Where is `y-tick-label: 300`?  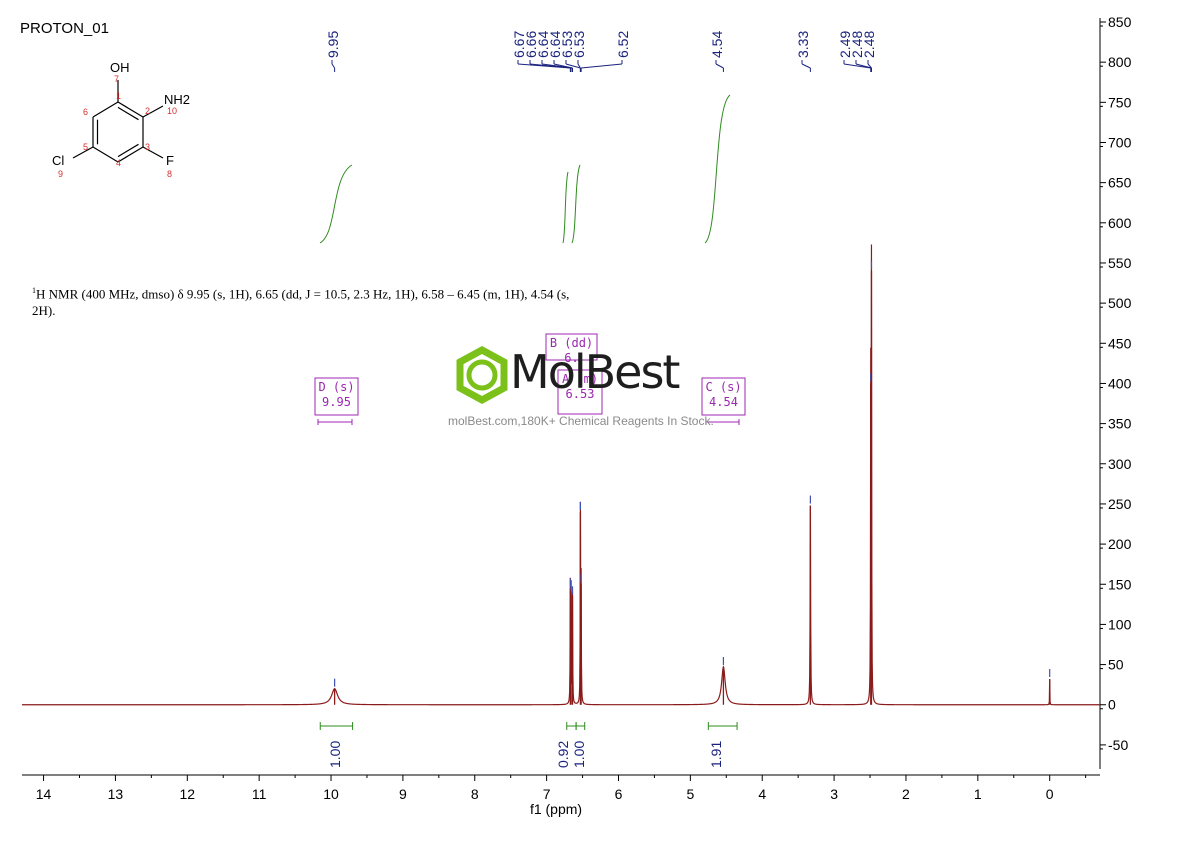 y-tick-label: 300 is located at coordinates (1120, 464).